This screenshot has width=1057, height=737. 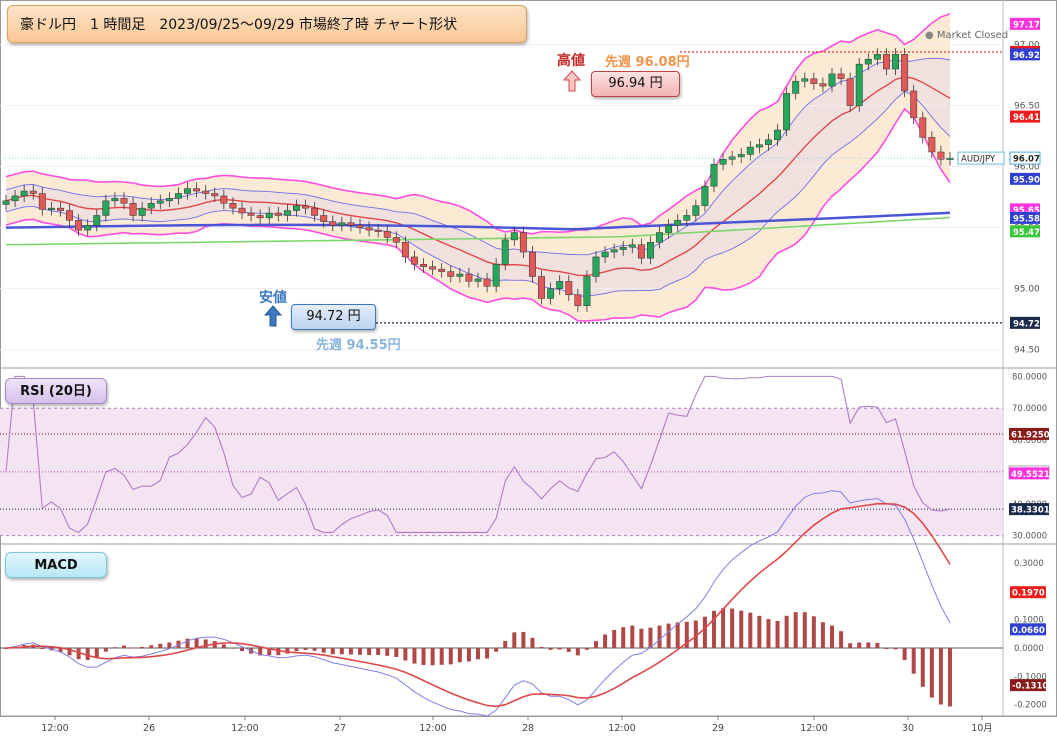 I want to click on high-value-box: 96.94 円, so click(x=635, y=84).